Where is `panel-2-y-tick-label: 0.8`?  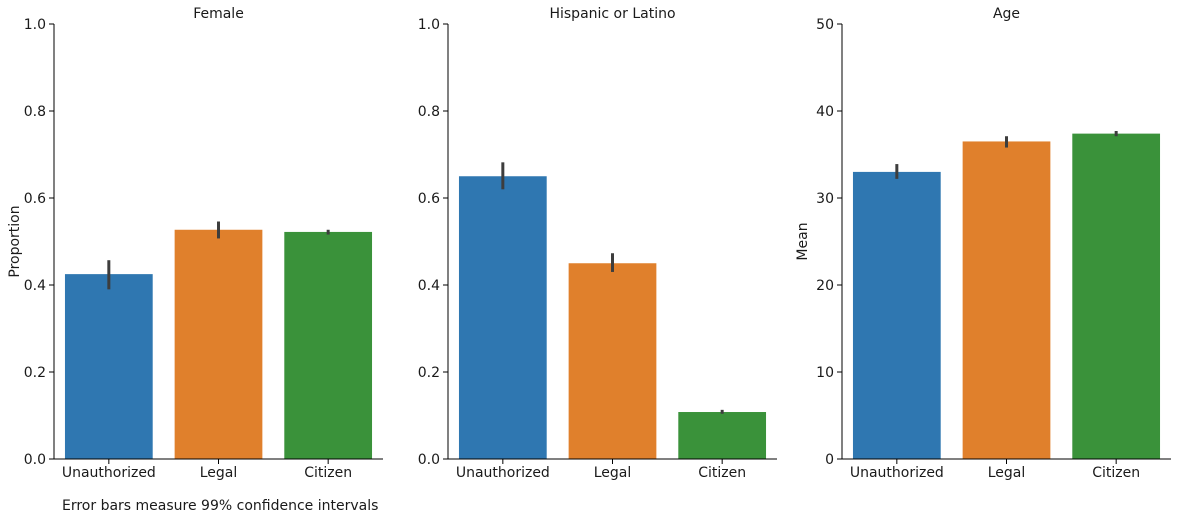 panel-2-y-tick-label: 0.8 is located at coordinates (429, 112).